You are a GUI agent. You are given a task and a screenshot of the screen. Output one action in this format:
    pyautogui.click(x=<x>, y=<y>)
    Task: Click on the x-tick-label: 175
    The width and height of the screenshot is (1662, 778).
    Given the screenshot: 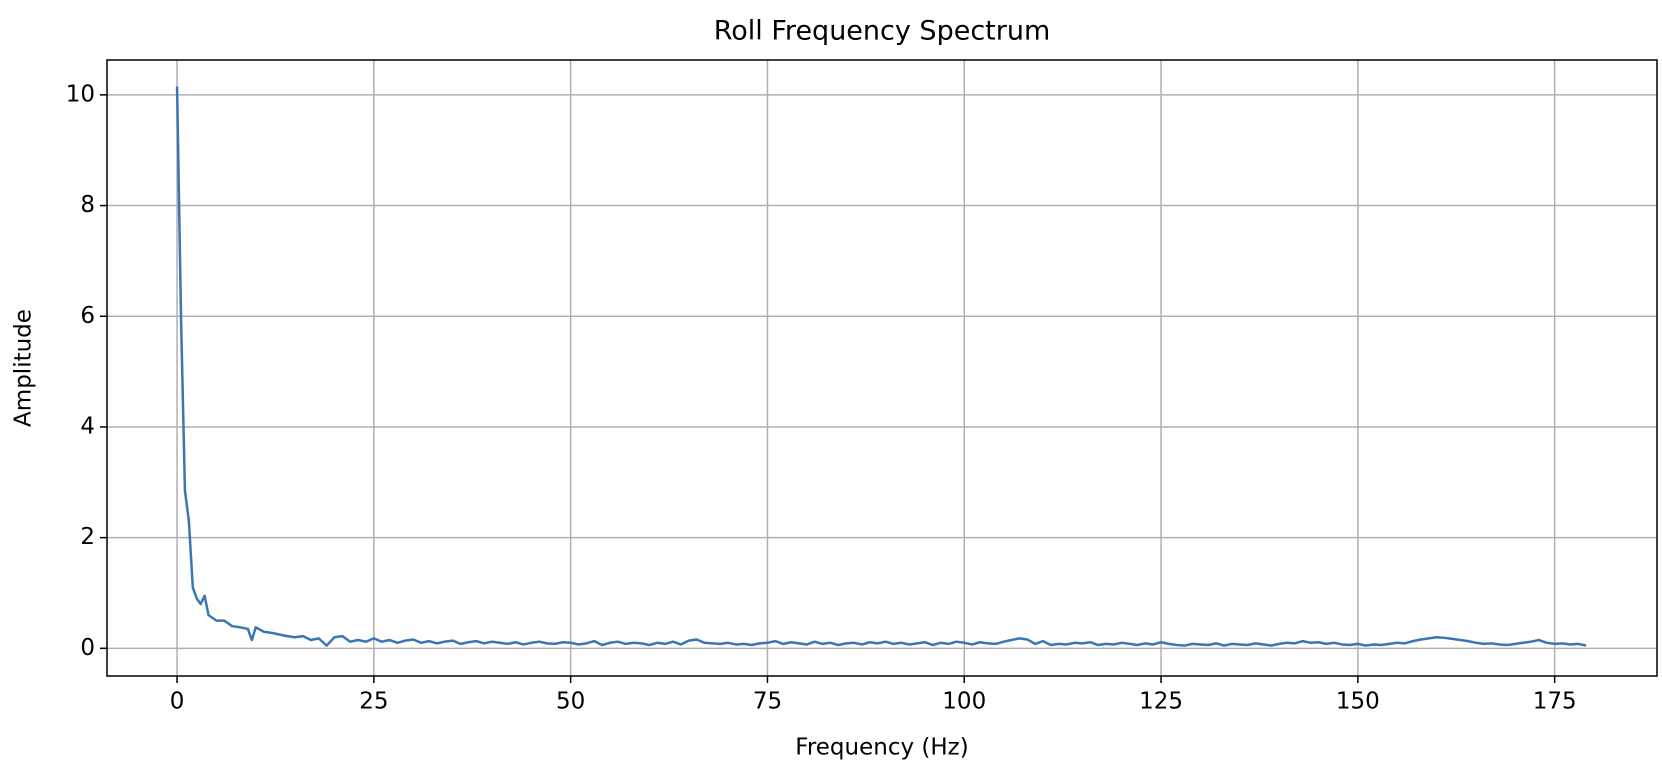 What is the action you would take?
    pyautogui.click(x=1555, y=702)
    